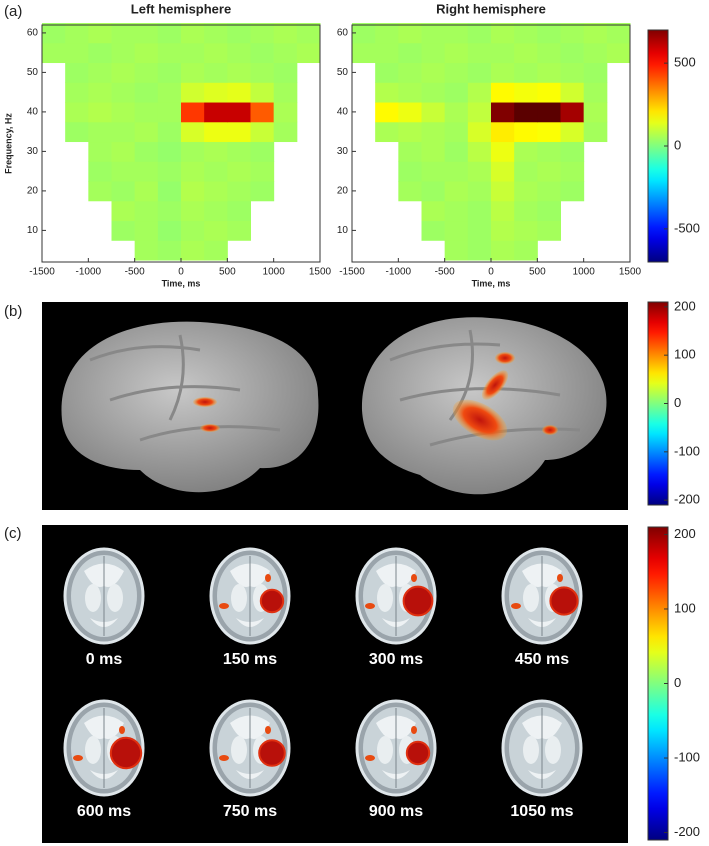 The image size is (709, 846). I want to click on y-tick-label: 50, so click(343, 72).